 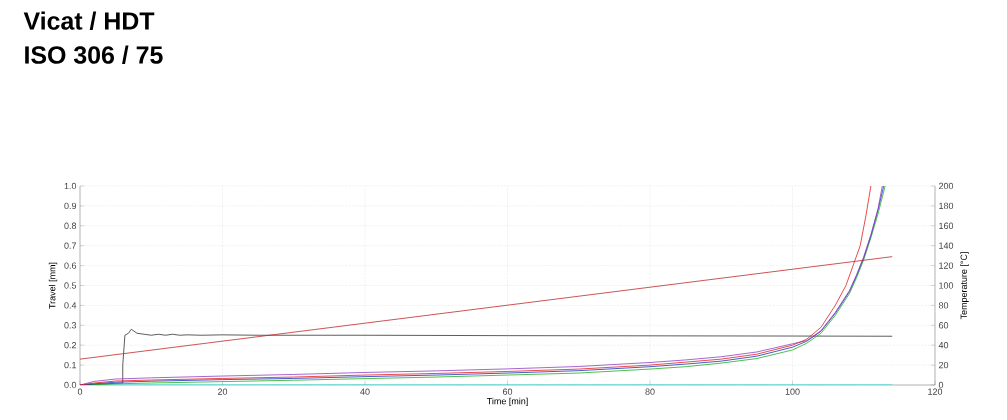 What do you see at coordinates (946, 206) in the screenshot?
I see `y2-tick-label: 180` at bounding box center [946, 206].